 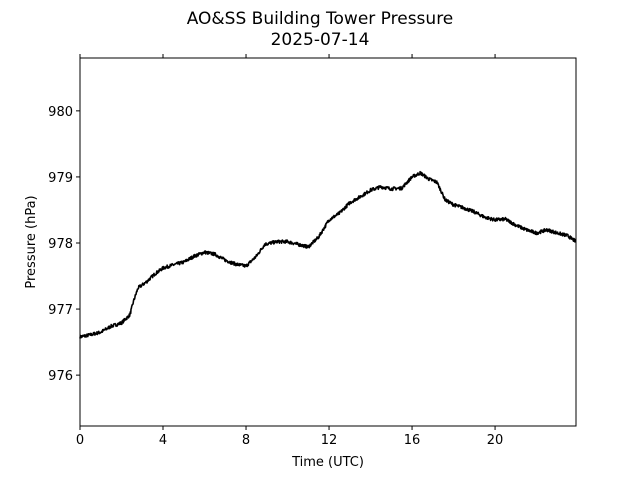 What do you see at coordinates (60, 376) in the screenshot?
I see `y-tick-label: 976` at bounding box center [60, 376].